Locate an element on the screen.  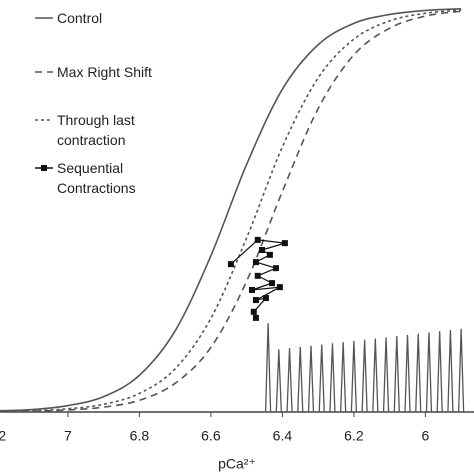
legend-item: Through last contraction is located at coordinates (106, 130).